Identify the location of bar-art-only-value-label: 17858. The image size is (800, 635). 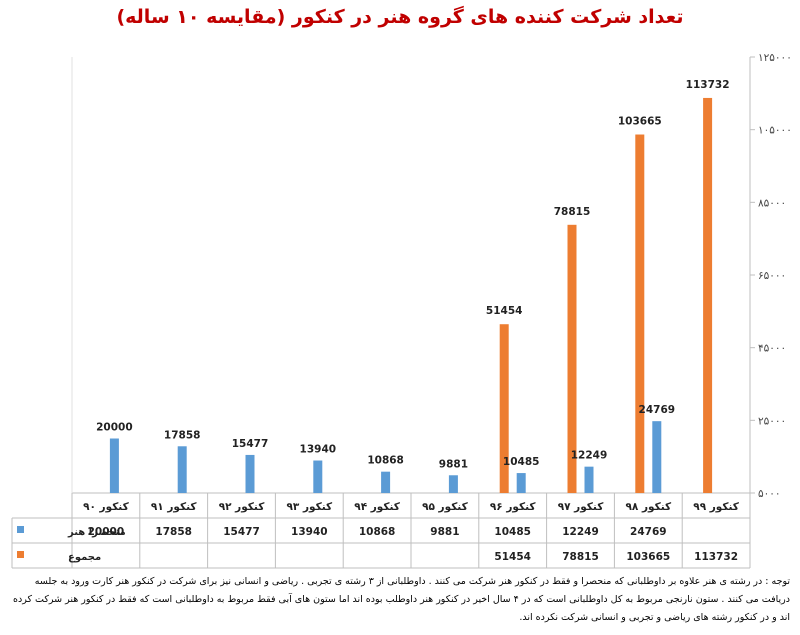
(182, 435).